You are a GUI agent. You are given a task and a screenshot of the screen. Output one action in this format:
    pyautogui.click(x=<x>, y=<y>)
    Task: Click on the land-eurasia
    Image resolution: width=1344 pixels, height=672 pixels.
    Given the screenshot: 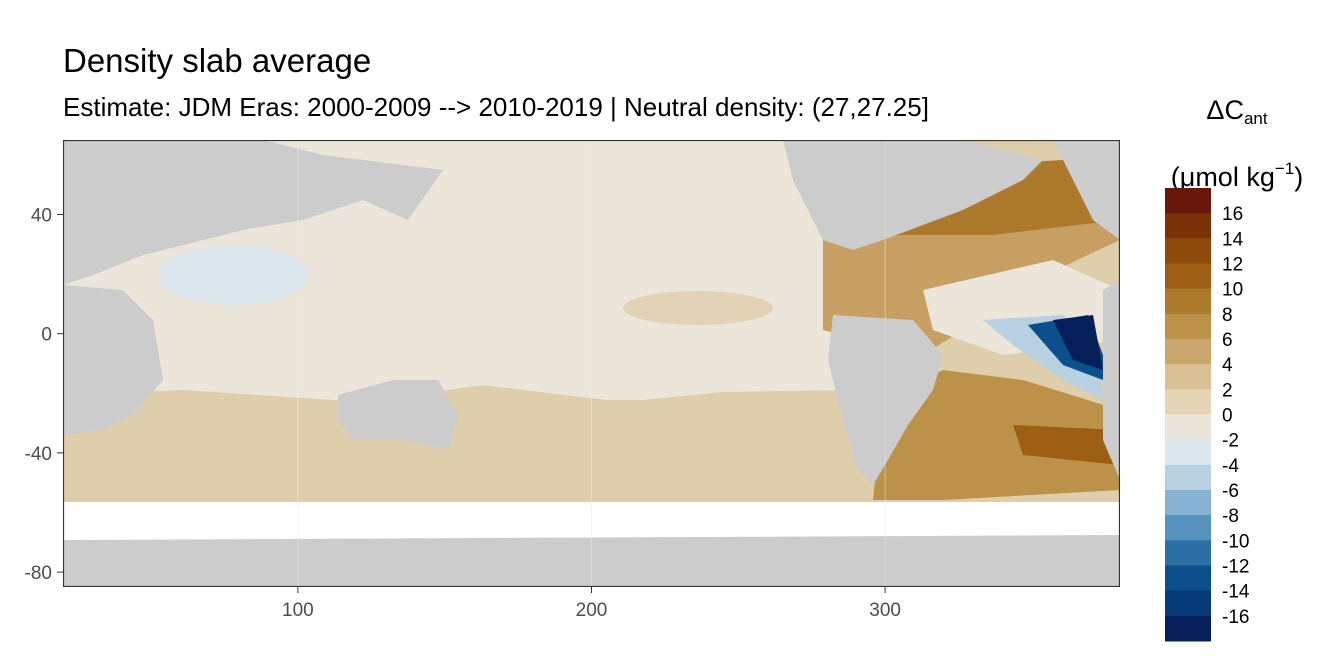 What is the action you would take?
    pyautogui.click(x=253, y=212)
    